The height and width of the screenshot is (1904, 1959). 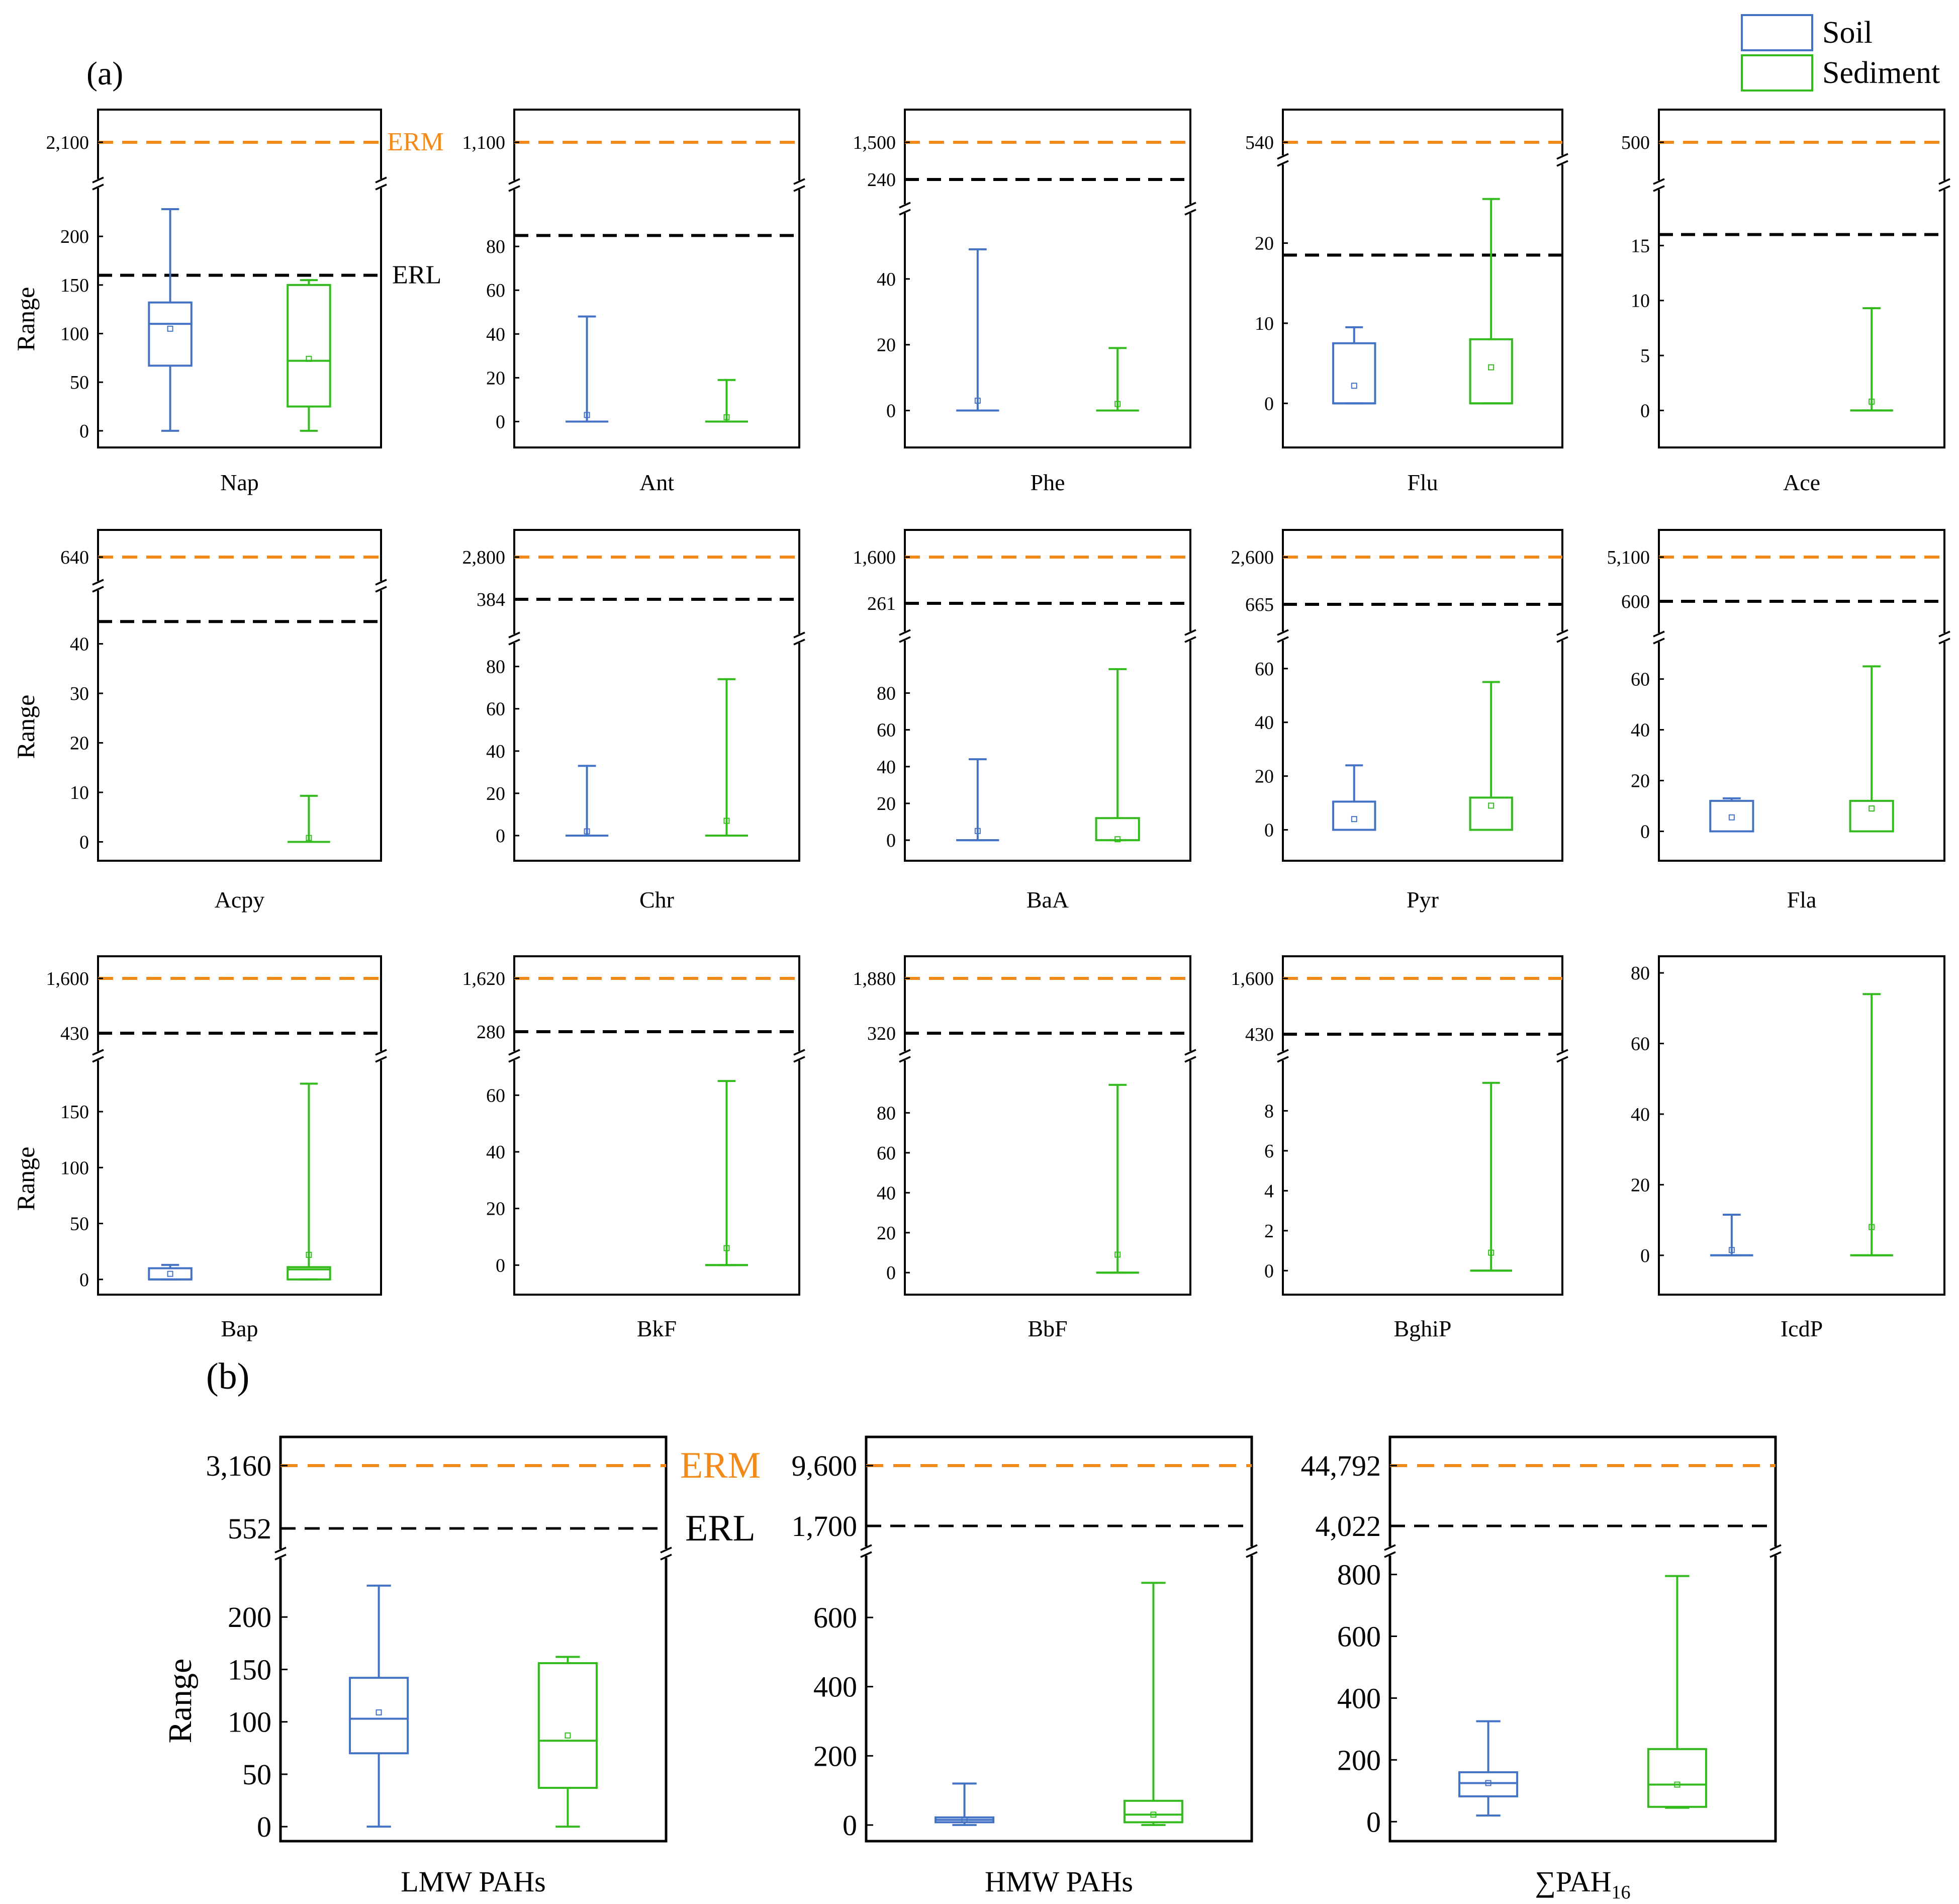 What do you see at coordinates (1802, 482) in the screenshot?
I see `panel-name: Ace` at bounding box center [1802, 482].